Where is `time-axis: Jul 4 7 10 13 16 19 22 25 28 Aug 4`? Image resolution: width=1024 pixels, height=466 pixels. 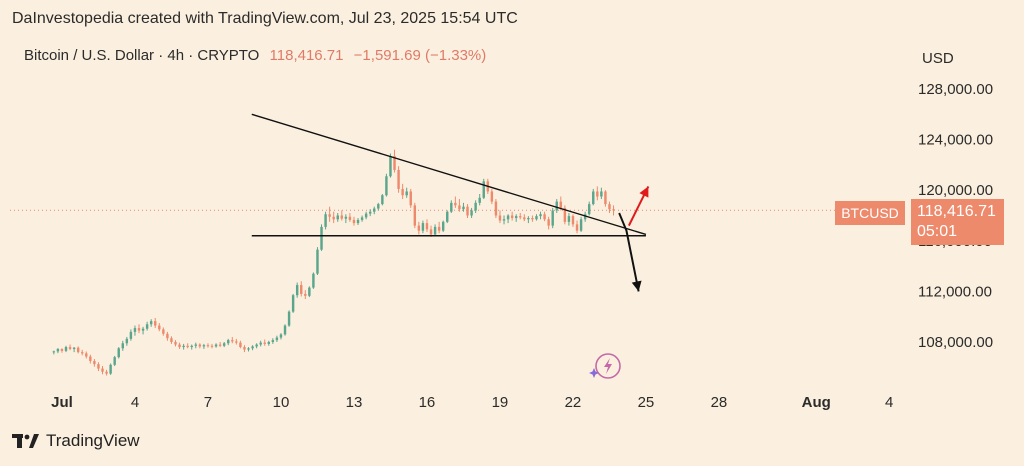
time-axis: Jul 4 7 10 13 16 19 22 25 28 Aug 4 is located at coordinates (472, 402).